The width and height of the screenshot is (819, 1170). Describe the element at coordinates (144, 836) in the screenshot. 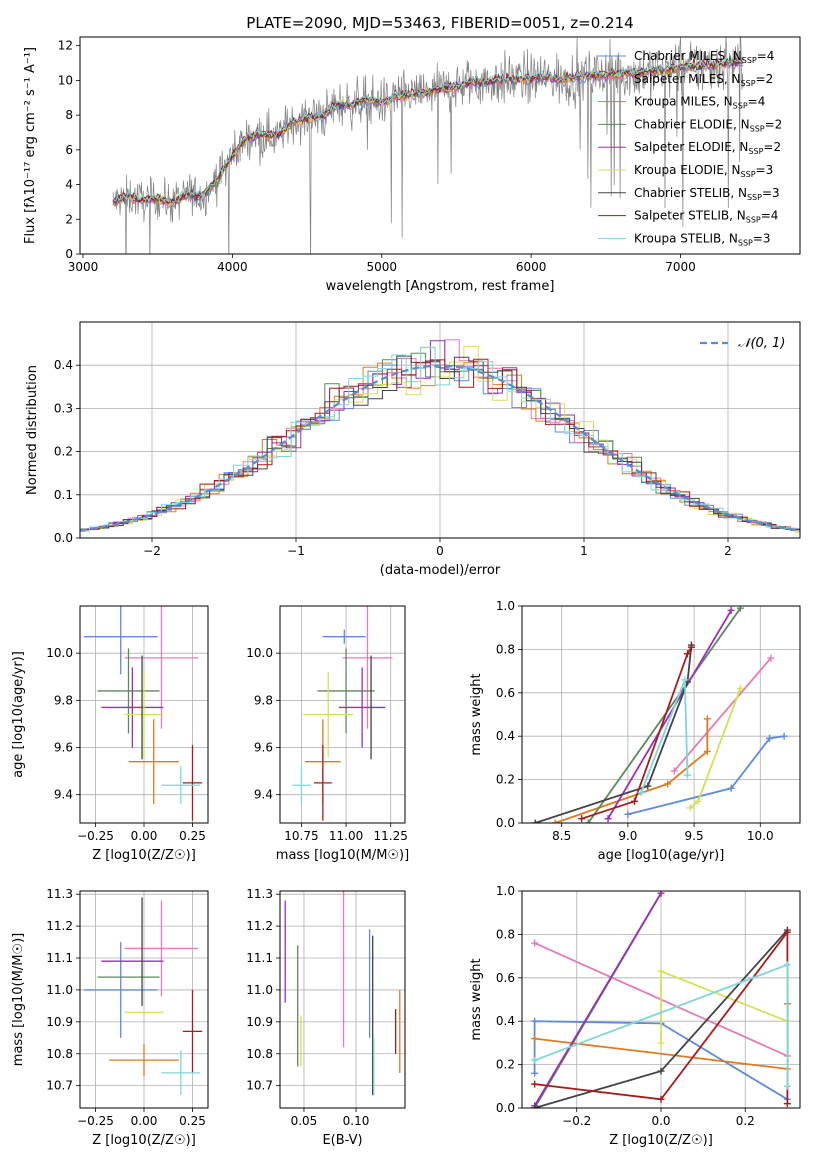

I see `age_vs_Z-xtick-label: 0.00` at that location.